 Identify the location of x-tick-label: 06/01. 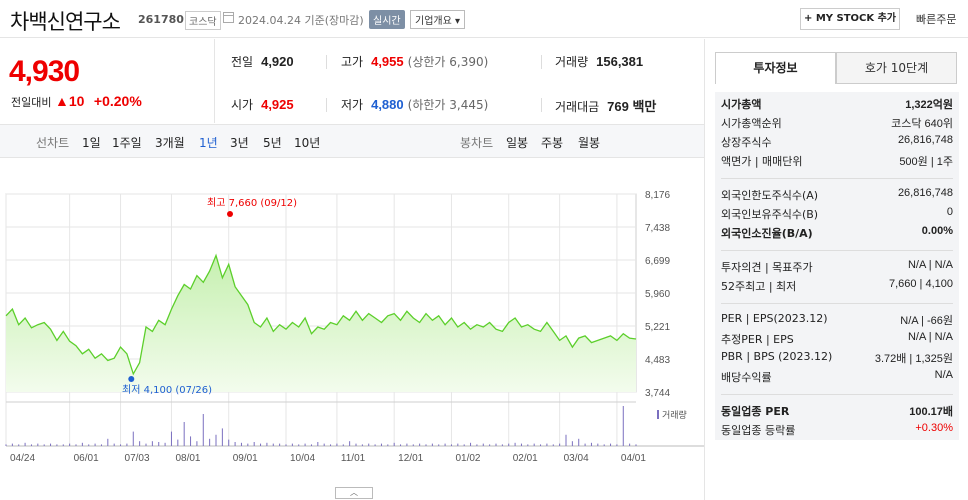
(86, 458).